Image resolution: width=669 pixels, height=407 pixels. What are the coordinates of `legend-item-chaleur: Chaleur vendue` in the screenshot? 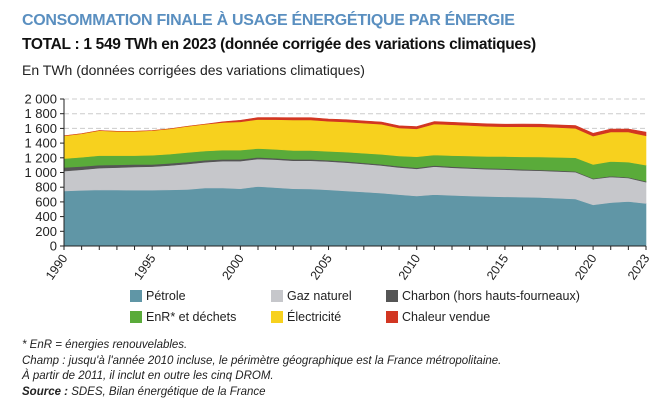 It's located at (438, 317).